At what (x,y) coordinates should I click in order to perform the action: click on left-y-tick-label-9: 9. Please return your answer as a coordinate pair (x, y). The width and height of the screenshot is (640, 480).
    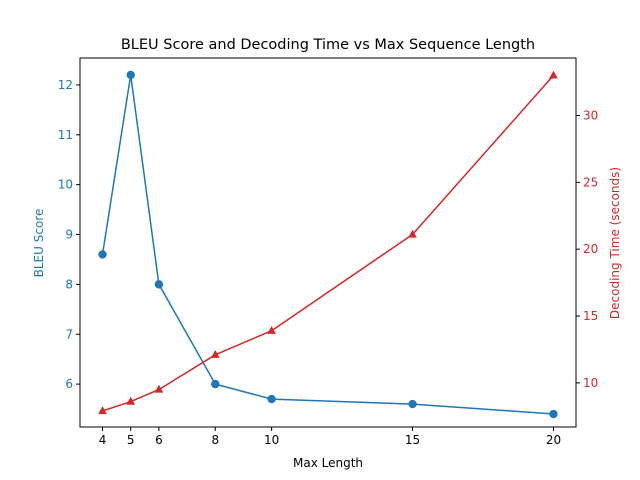
    Looking at the image, I should click on (69, 235).